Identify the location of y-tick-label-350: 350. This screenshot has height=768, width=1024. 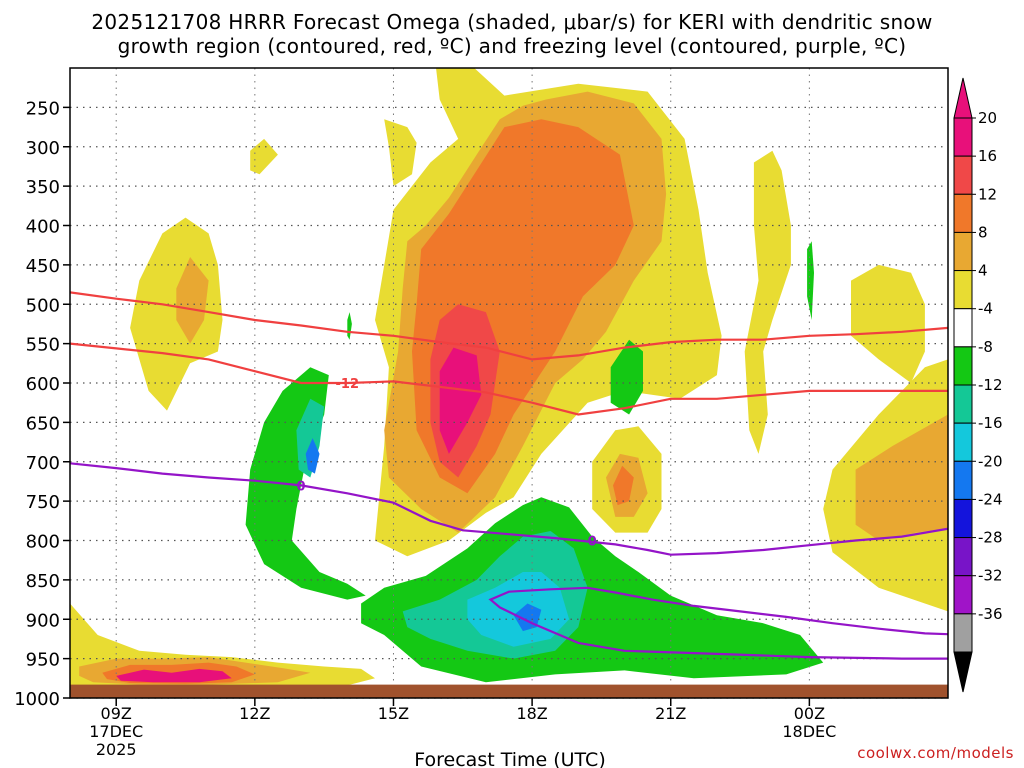
(43, 187).